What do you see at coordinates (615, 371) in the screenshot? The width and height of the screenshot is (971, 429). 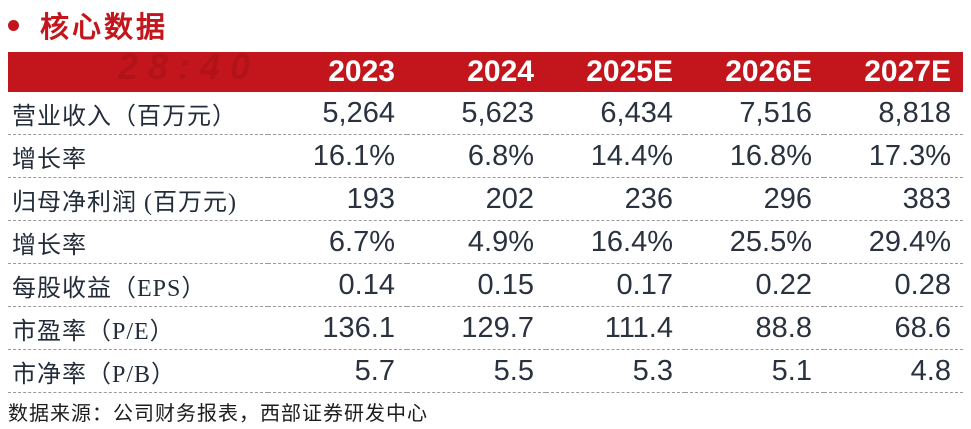 I see `cell-value: 5.3` at bounding box center [615, 371].